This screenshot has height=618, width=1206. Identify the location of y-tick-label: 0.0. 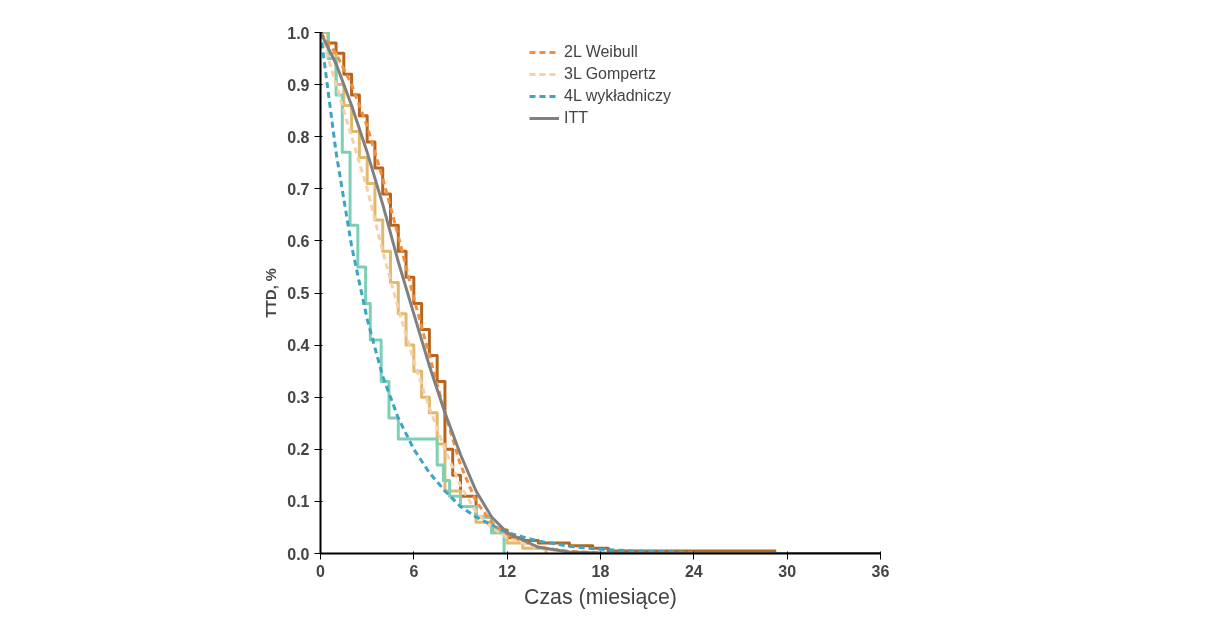
(298, 554).